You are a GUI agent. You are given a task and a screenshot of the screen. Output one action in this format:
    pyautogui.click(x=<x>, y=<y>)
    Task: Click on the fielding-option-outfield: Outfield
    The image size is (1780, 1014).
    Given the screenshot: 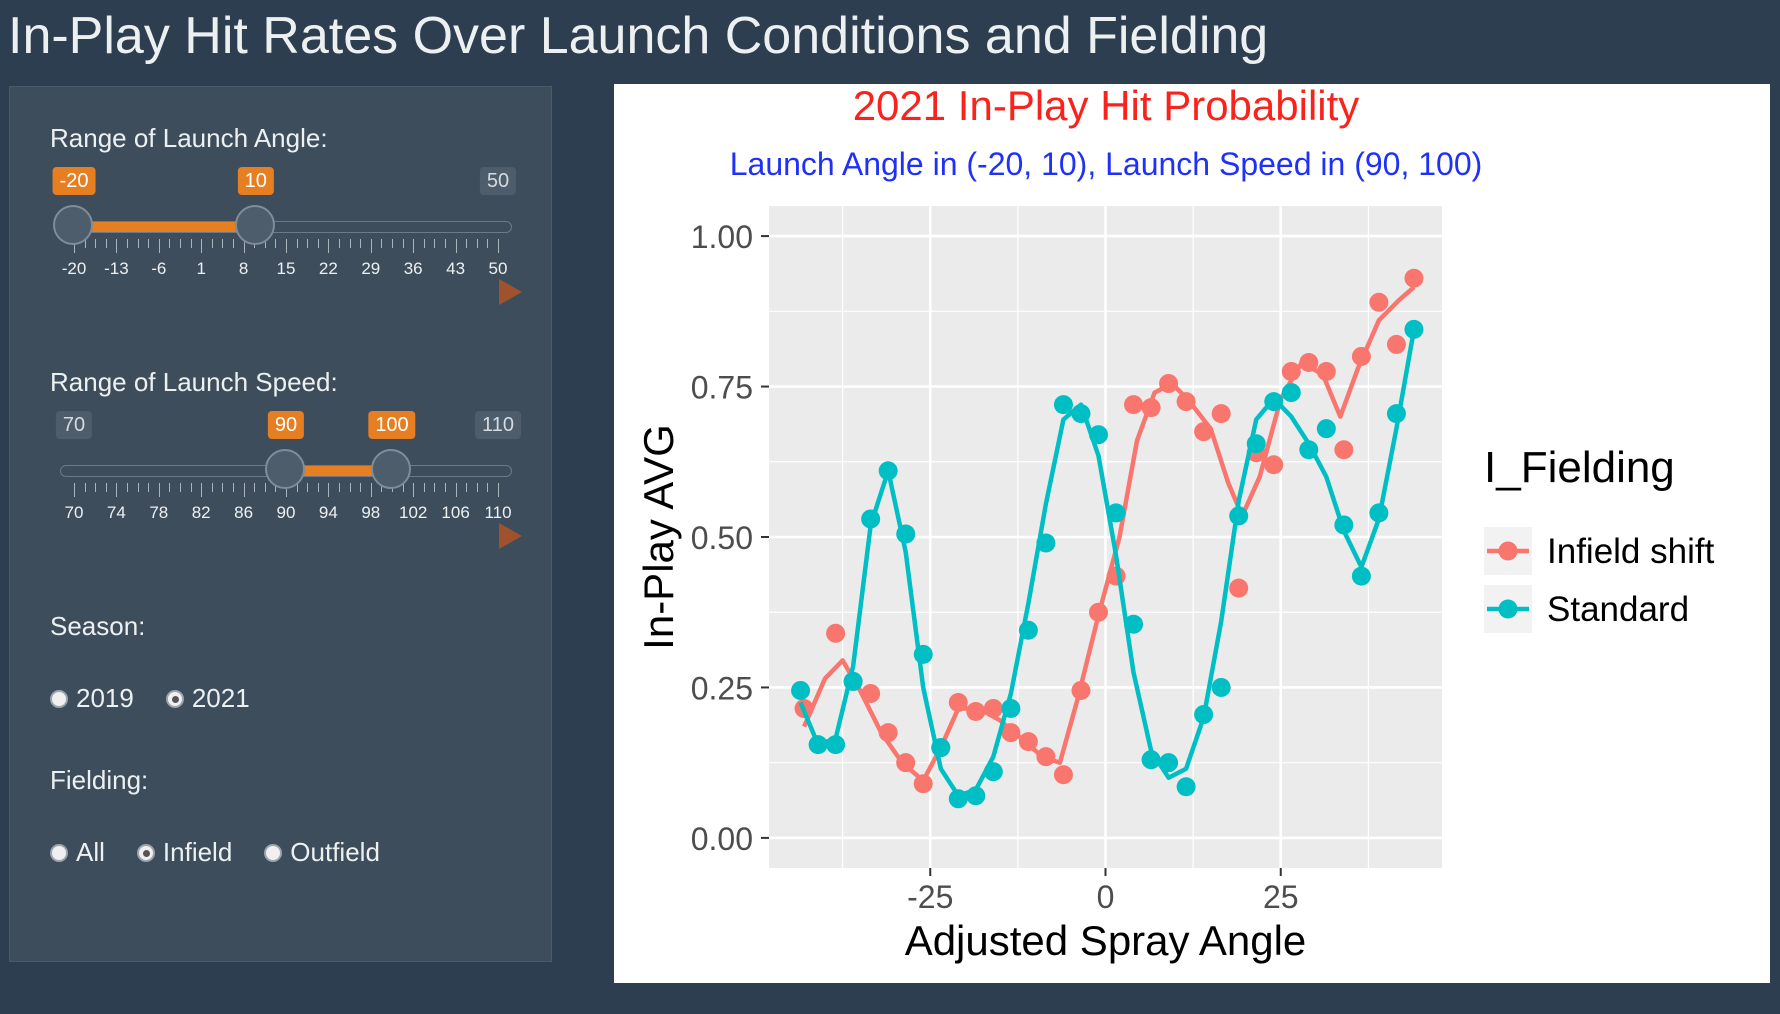 What is the action you would take?
    pyautogui.click(x=322, y=852)
    